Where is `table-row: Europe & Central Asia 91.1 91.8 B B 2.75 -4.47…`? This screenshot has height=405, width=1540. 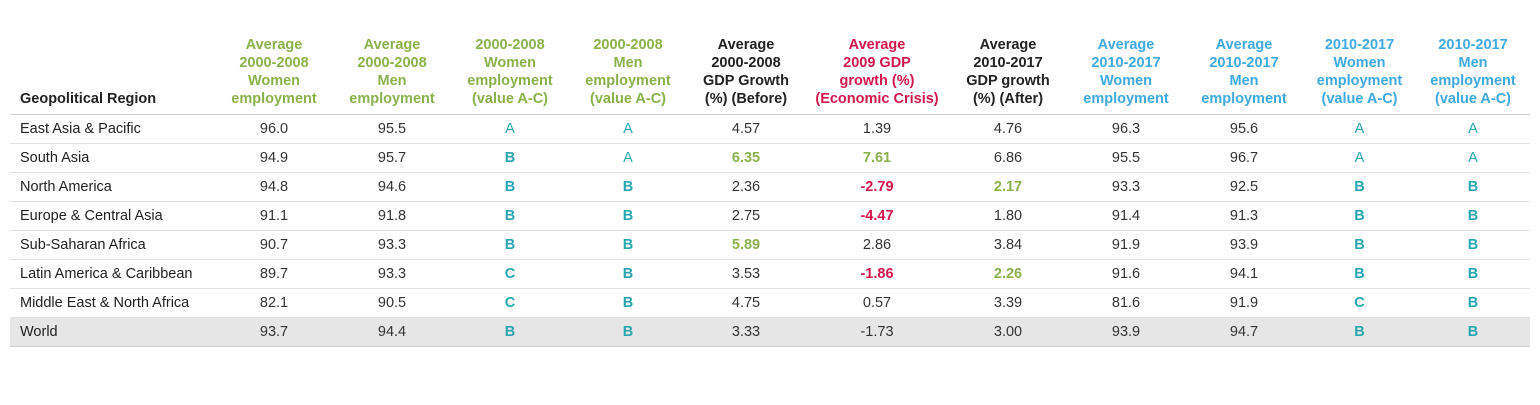 table-row: Europe & Central Asia 91.1 91.8 B B 2.75 -4.47… is located at coordinates (770, 216).